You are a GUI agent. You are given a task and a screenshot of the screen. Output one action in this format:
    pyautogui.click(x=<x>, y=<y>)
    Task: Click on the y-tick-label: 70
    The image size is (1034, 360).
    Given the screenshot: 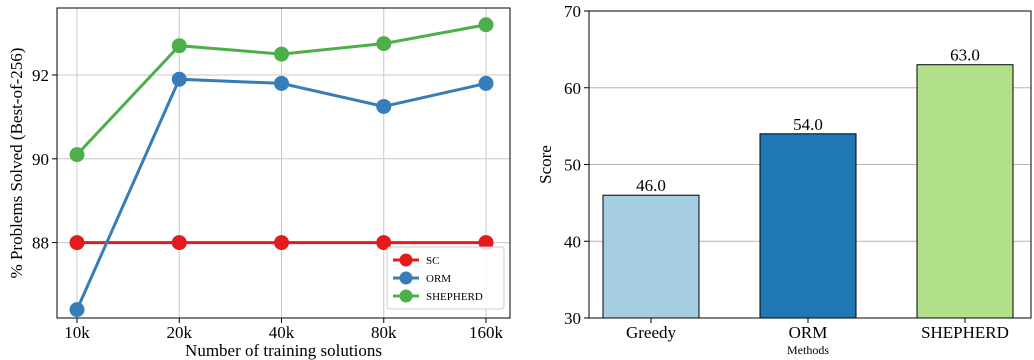 What is the action you would take?
    pyautogui.click(x=572, y=11)
    